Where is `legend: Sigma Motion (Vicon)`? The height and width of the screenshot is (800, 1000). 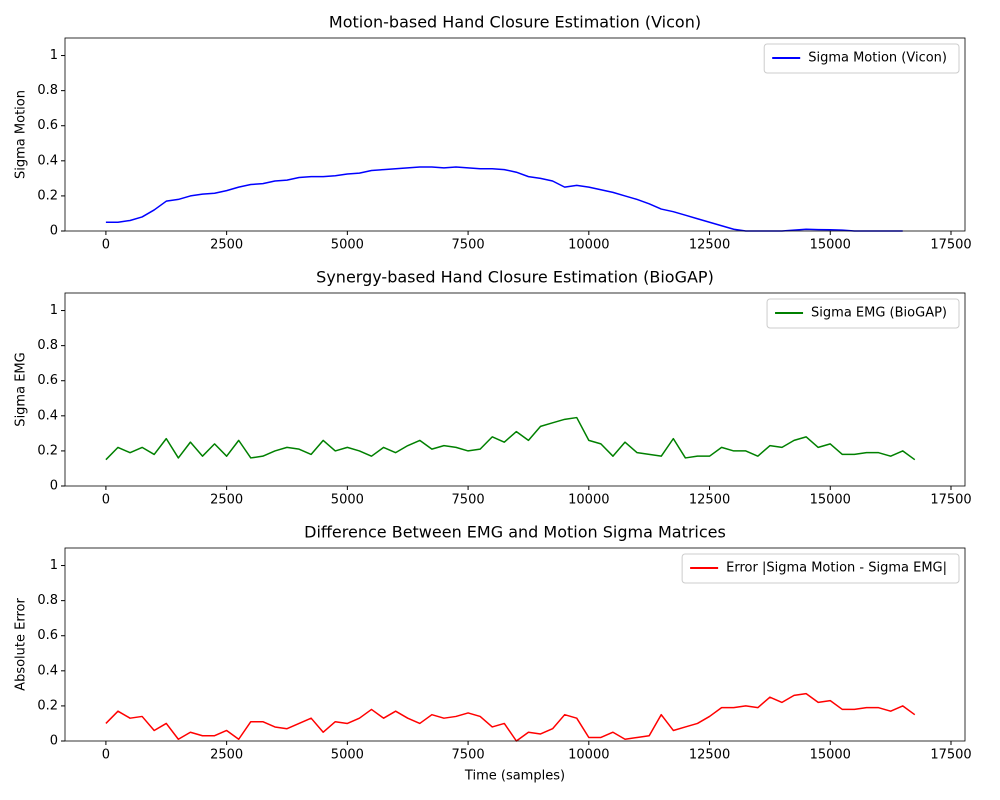
legend: Sigma Motion (Vicon) is located at coordinates (861, 58).